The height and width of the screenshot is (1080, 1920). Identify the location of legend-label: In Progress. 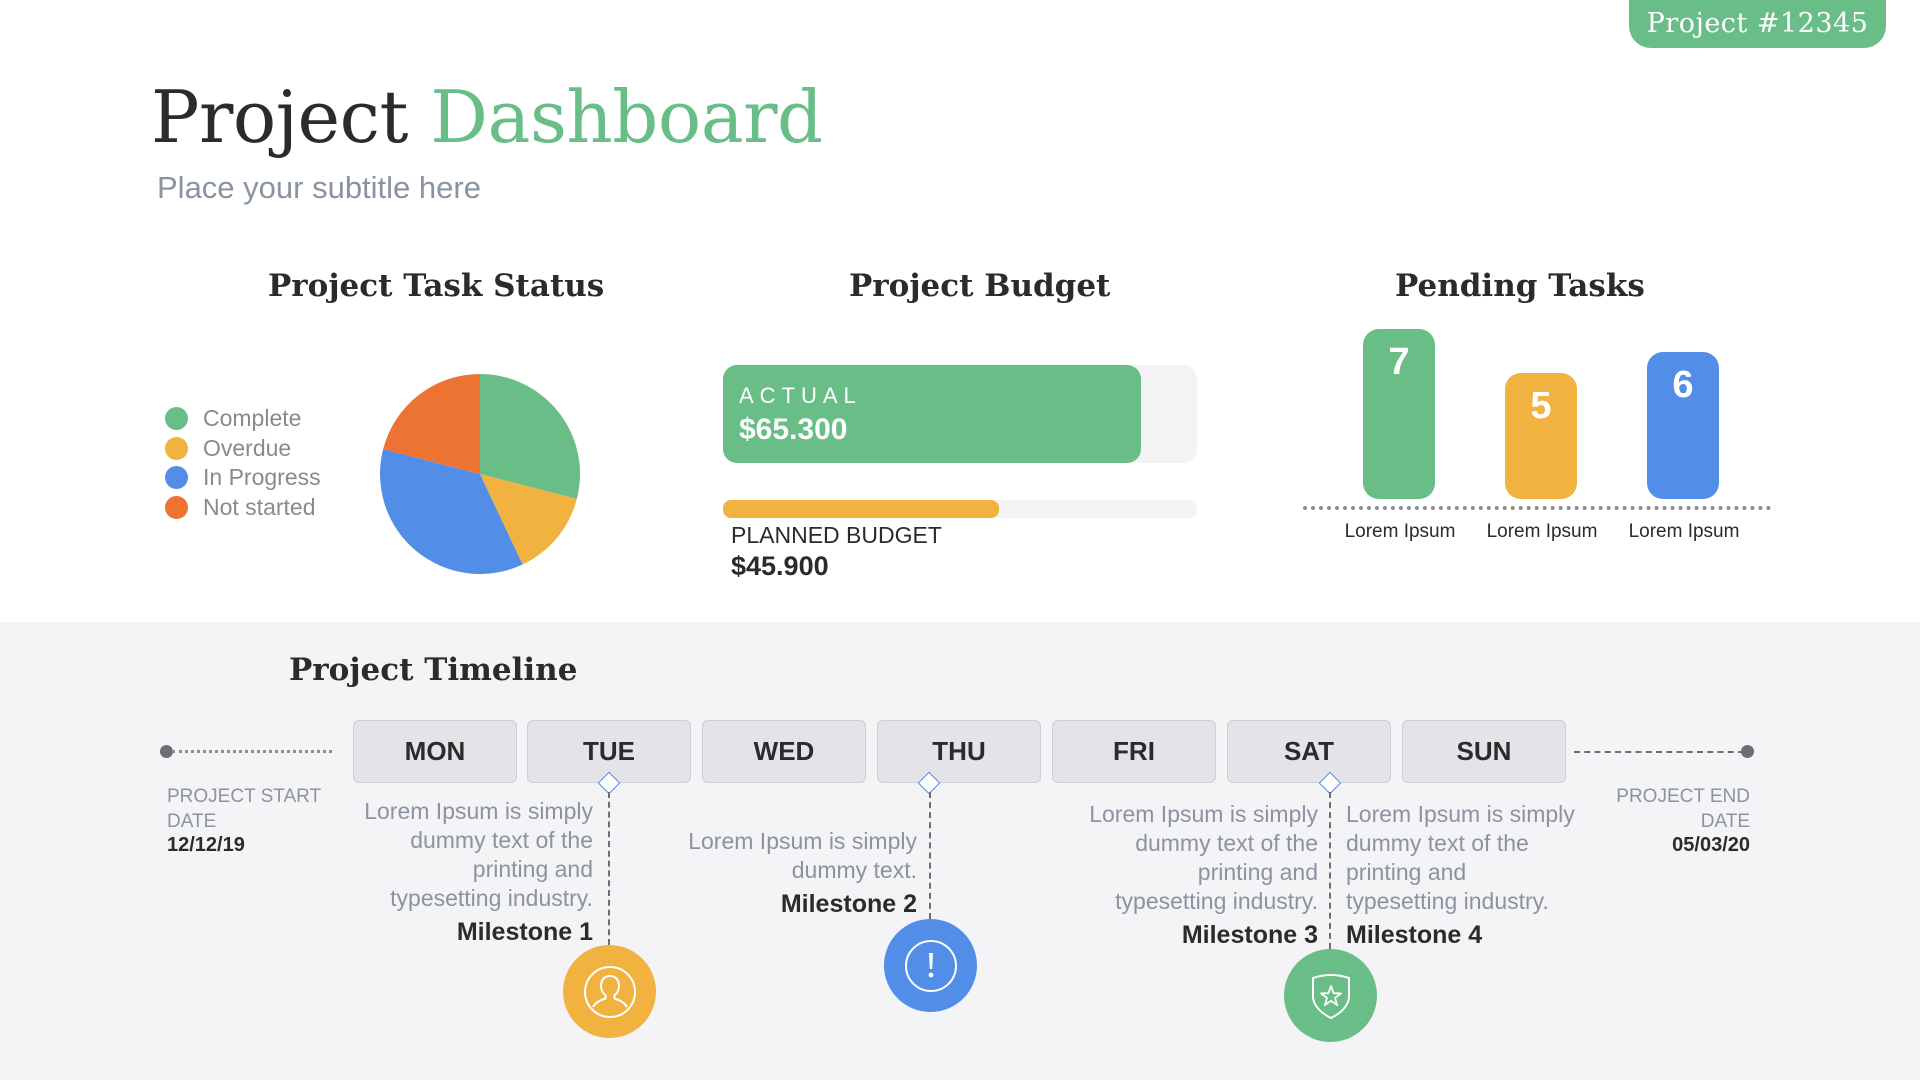
(262, 477).